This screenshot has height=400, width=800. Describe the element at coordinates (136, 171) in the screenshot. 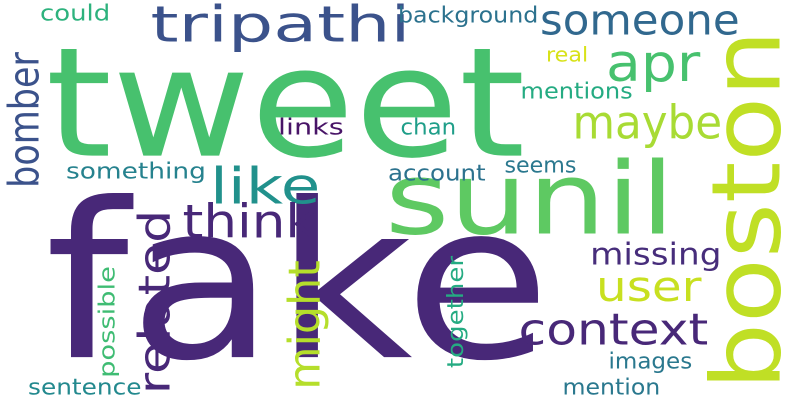

I see `word-something: something` at that location.